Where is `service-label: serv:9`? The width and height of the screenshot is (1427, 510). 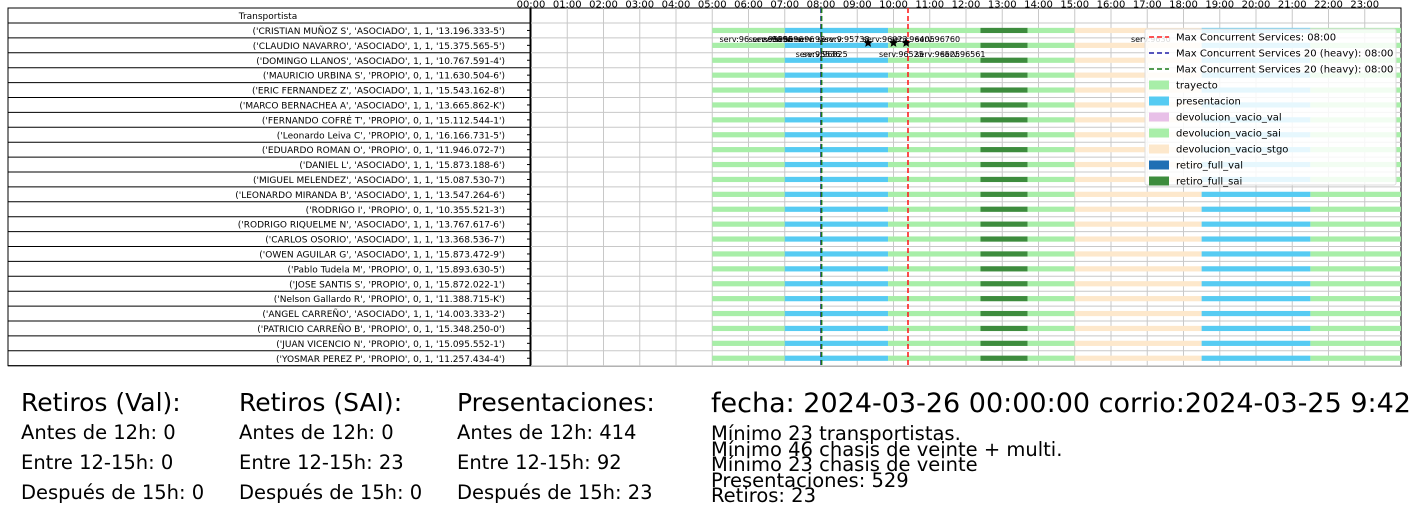 service-label: serv:9 is located at coordinates (829, 39).